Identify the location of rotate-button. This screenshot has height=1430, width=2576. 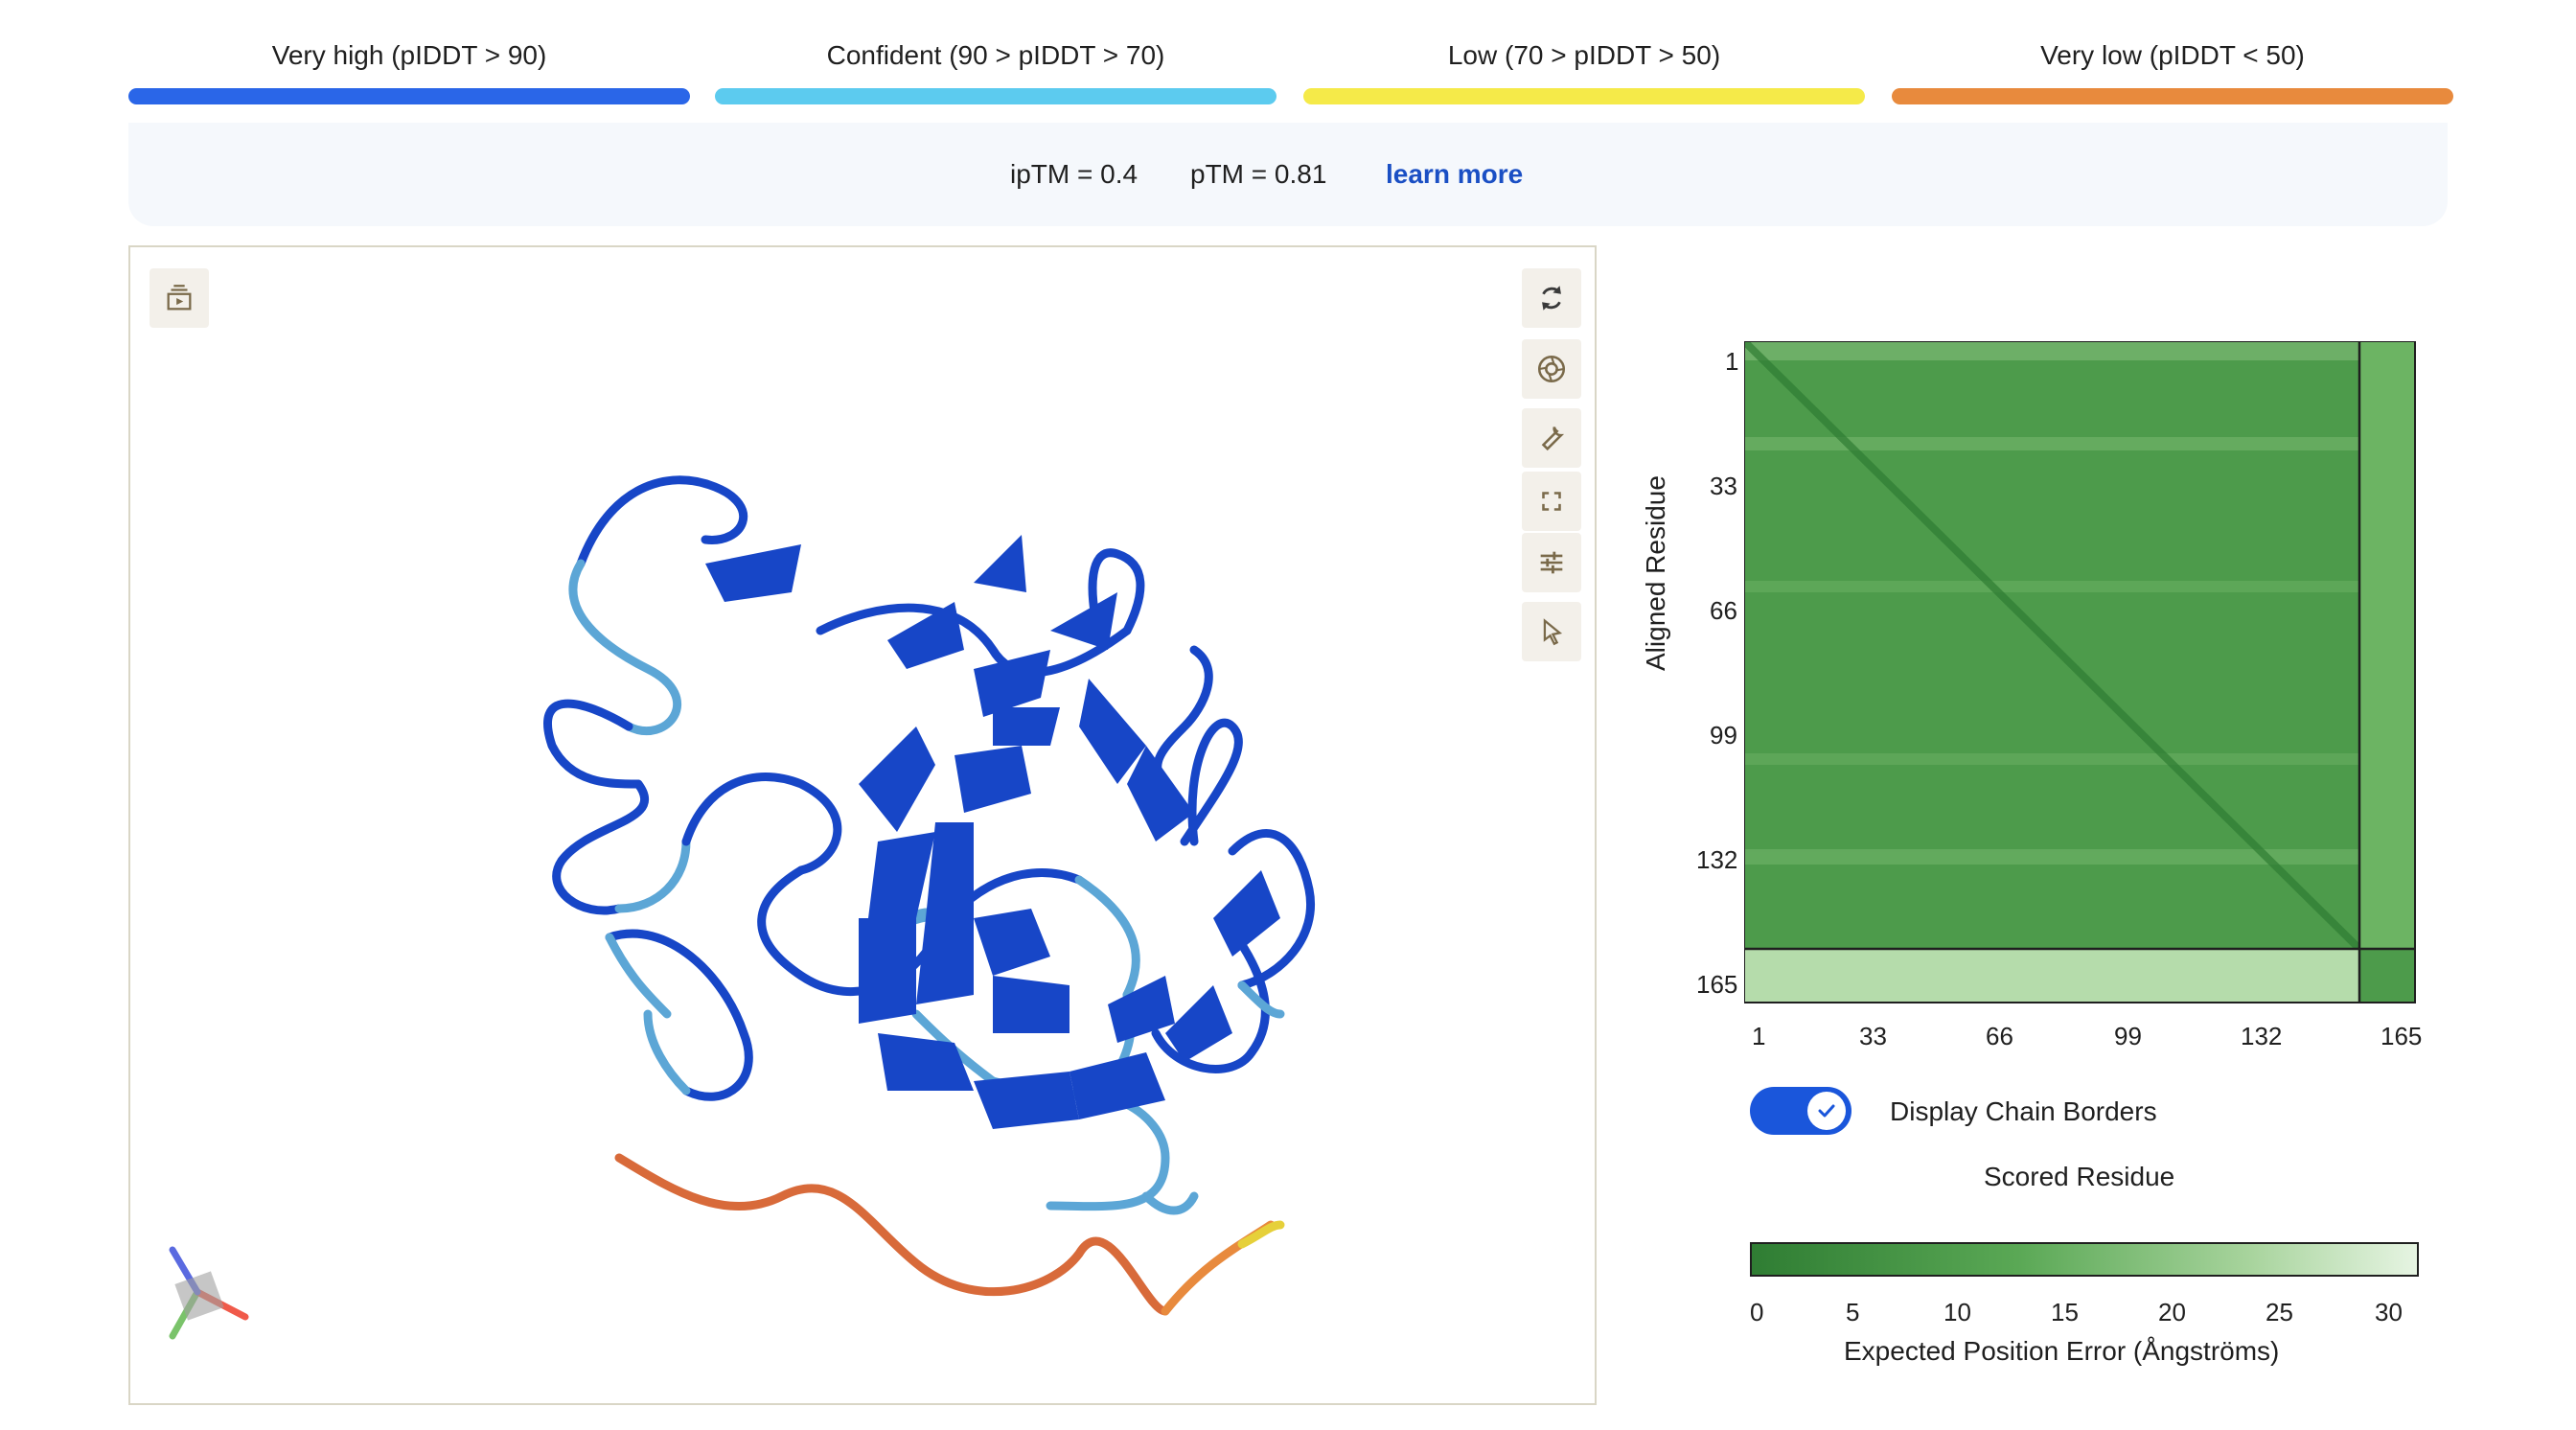
(1552, 298).